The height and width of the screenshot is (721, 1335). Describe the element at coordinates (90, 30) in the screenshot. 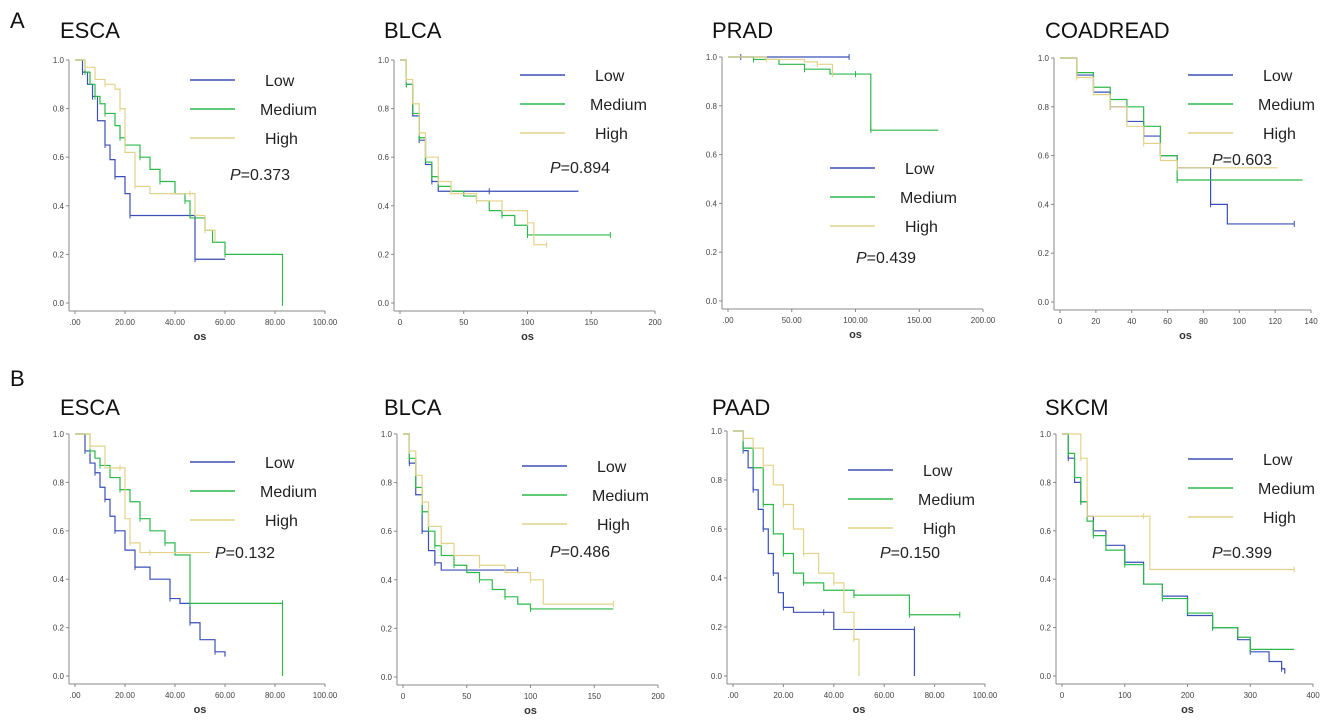

I see `chart-title: ESCA` at that location.